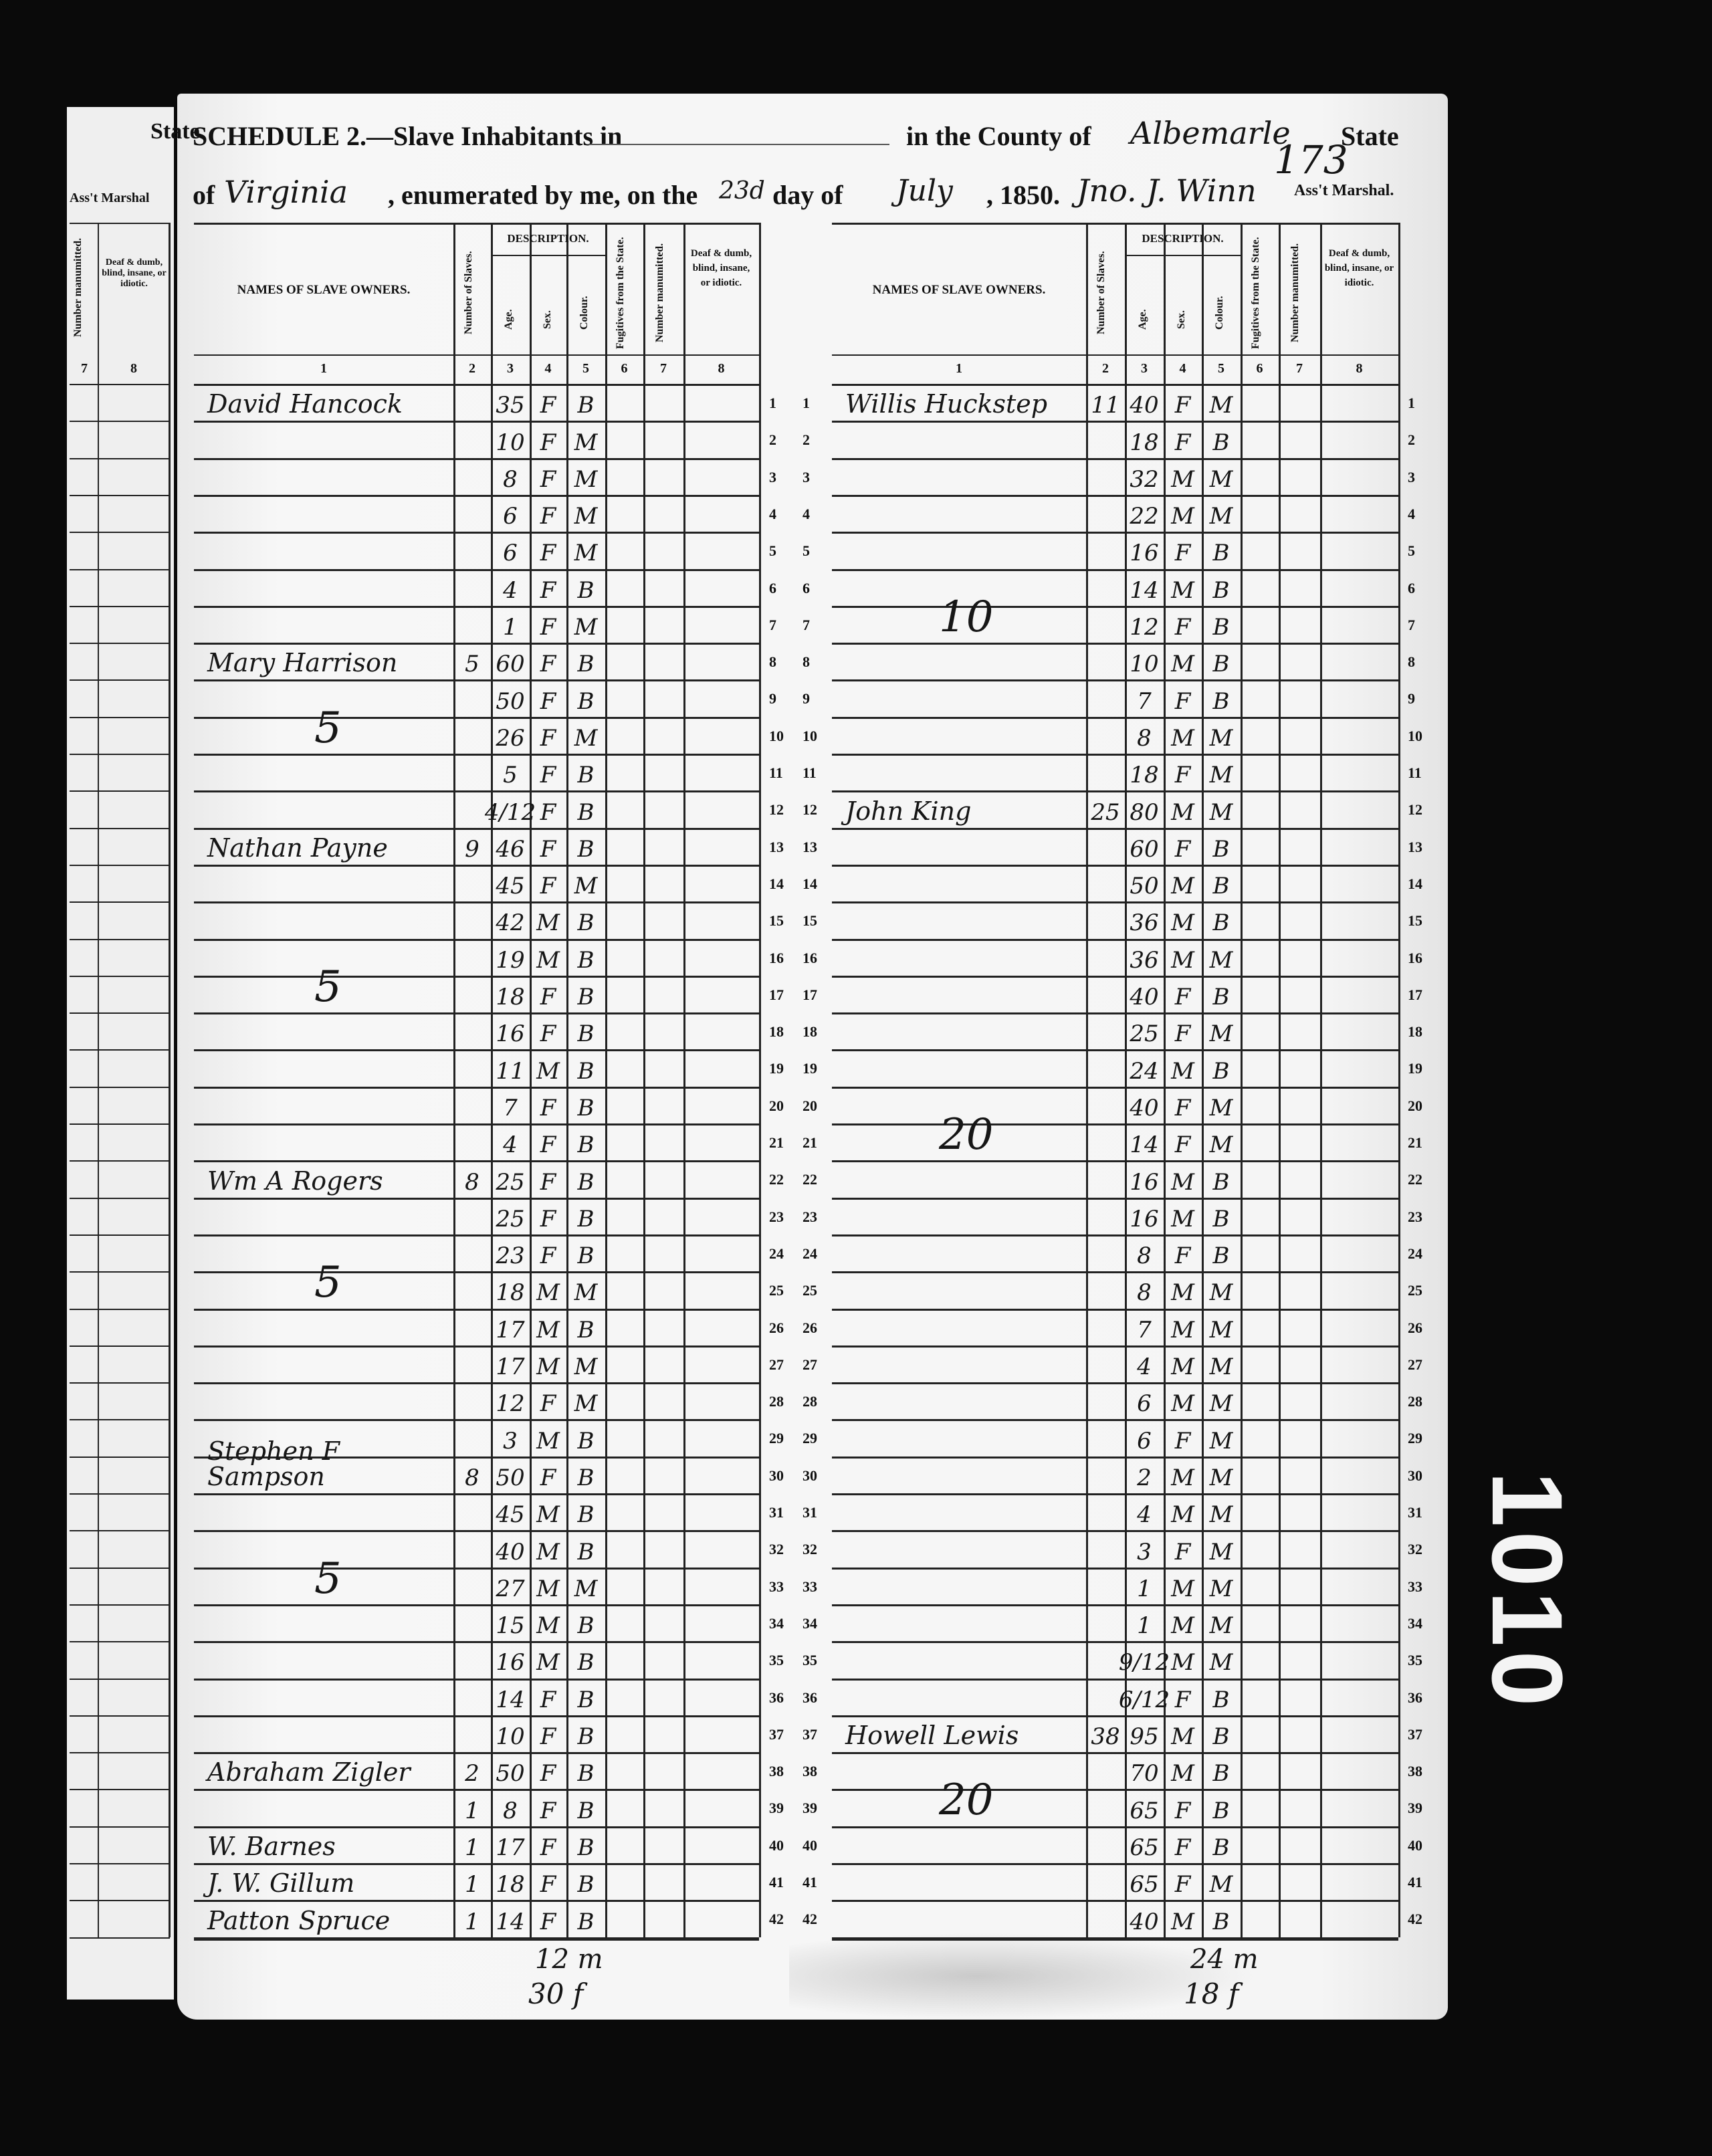  Describe the element at coordinates (1144, 1368) in the screenshot. I see `age-cell: 4` at that location.